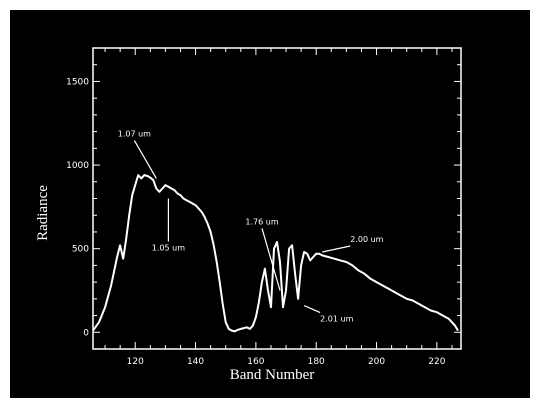 The image size is (536, 402). What do you see at coordinates (168, 248) in the screenshot?
I see `annotation-label: 1.05 um` at bounding box center [168, 248].